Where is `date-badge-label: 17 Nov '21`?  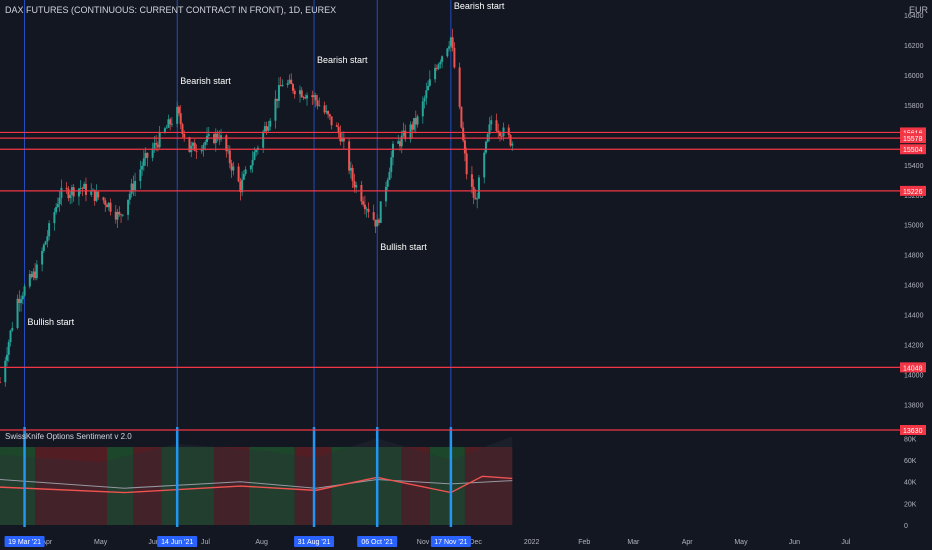 date-badge-label: 17 Nov '21 is located at coordinates (450, 542).